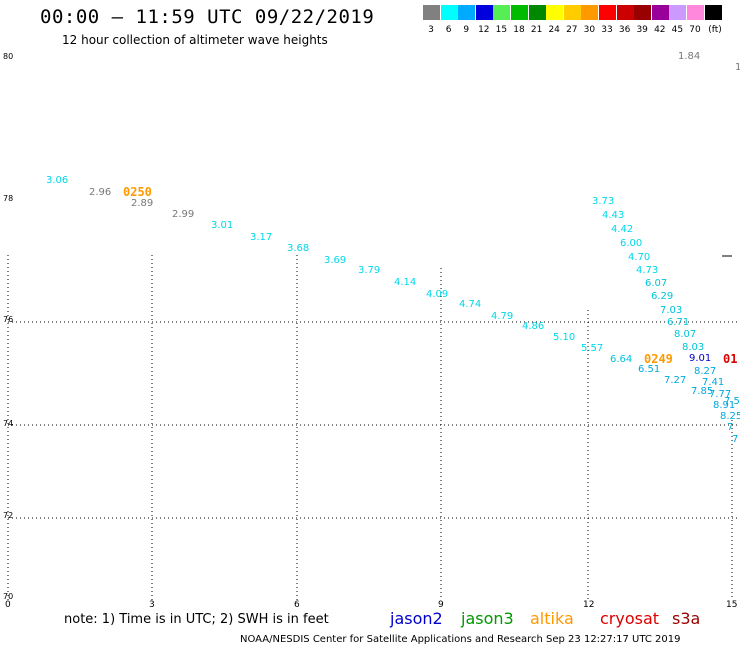  I want to click on swh-value: 8.25, so click(730, 416).